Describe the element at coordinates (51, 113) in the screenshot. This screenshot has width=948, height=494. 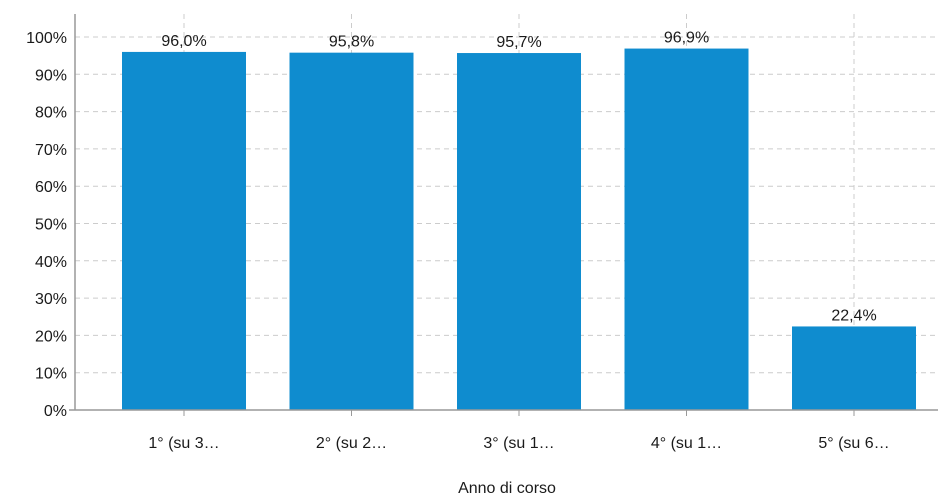
I see `y-tick-label: 80%` at that location.